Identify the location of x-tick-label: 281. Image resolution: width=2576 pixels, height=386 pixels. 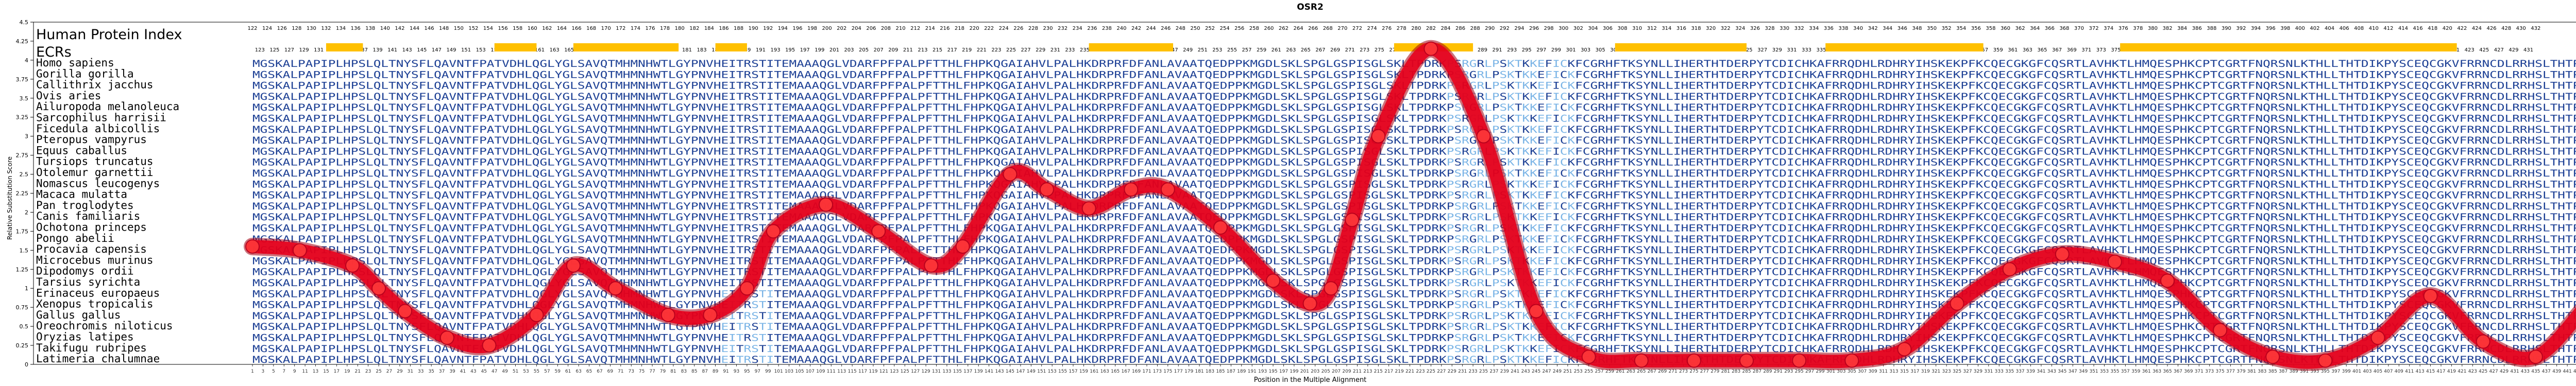
(1726, 372).